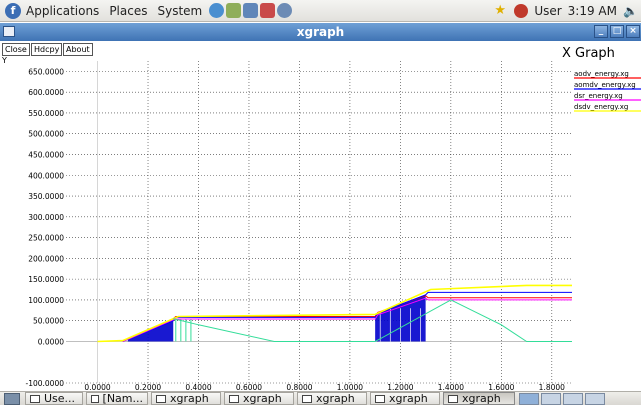 The width and height of the screenshot is (641, 405). I want to click on user-menu: User, so click(548, 10).